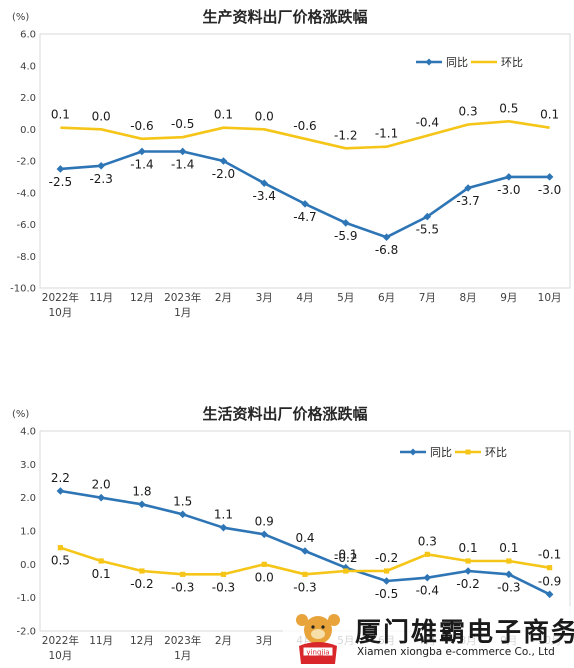 This screenshot has width=574, height=668. What do you see at coordinates (60, 478) in the screenshot?
I see `data-label: 2.2` at bounding box center [60, 478].